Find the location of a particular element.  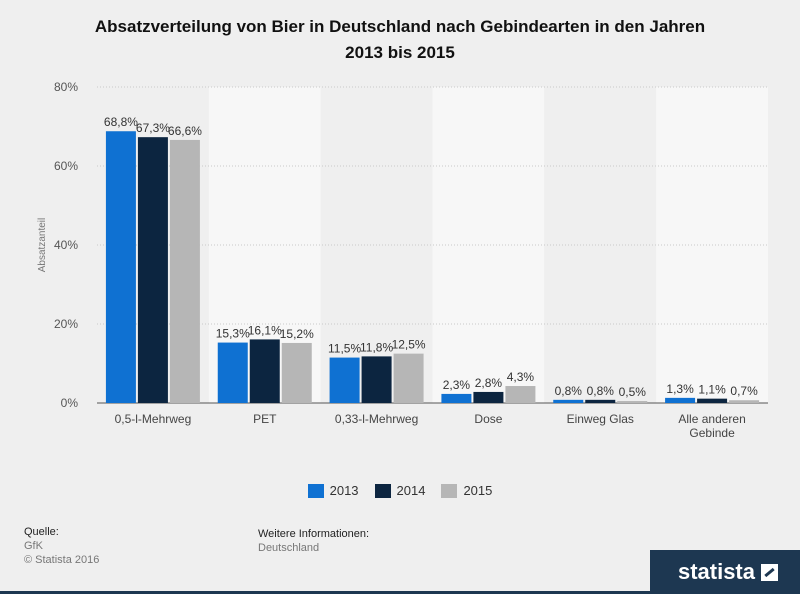

bar-value-label: 16,1% is located at coordinates (265, 330).